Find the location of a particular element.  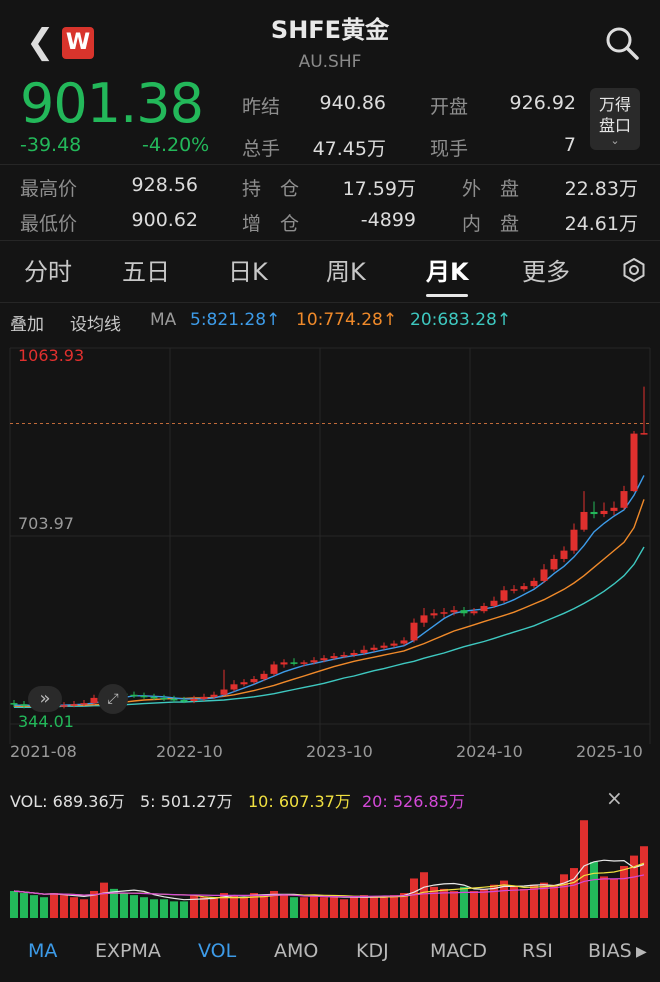

indicator-vol: VOL is located at coordinates (217, 951).